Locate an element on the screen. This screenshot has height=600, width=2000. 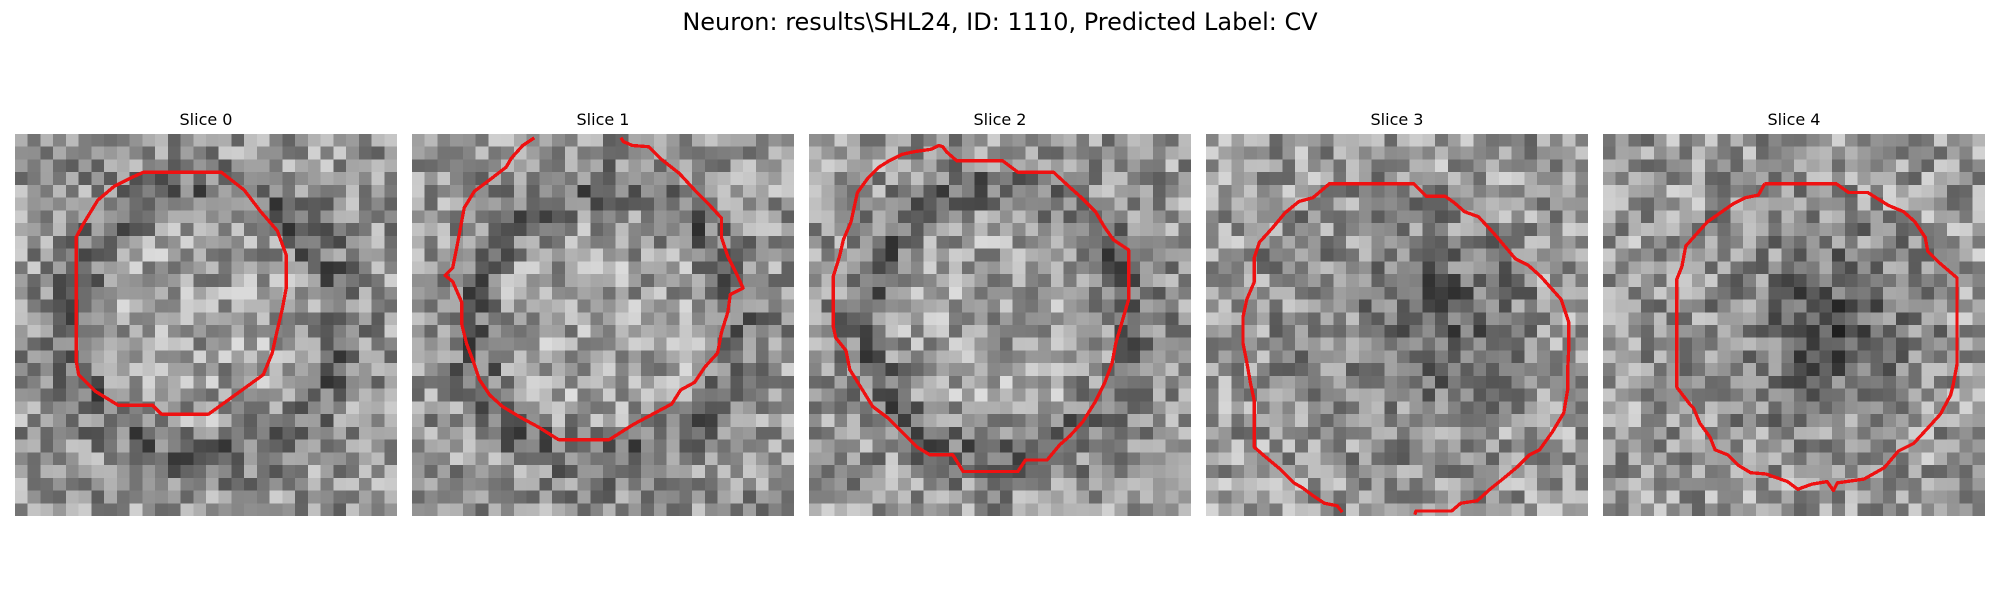
slice-title: Slice 2 is located at coordinates (1000, 119).